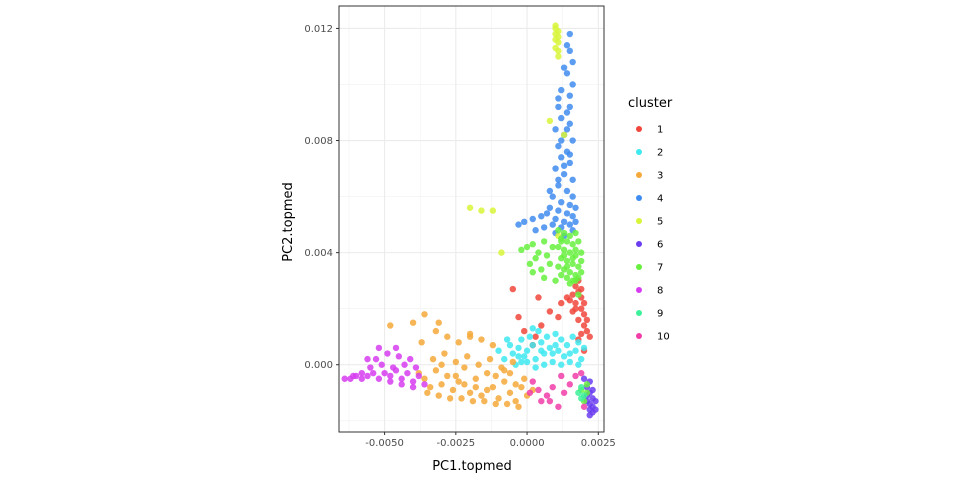  I want to click on legend-label-cluster-7: 7, so click(660, 268).